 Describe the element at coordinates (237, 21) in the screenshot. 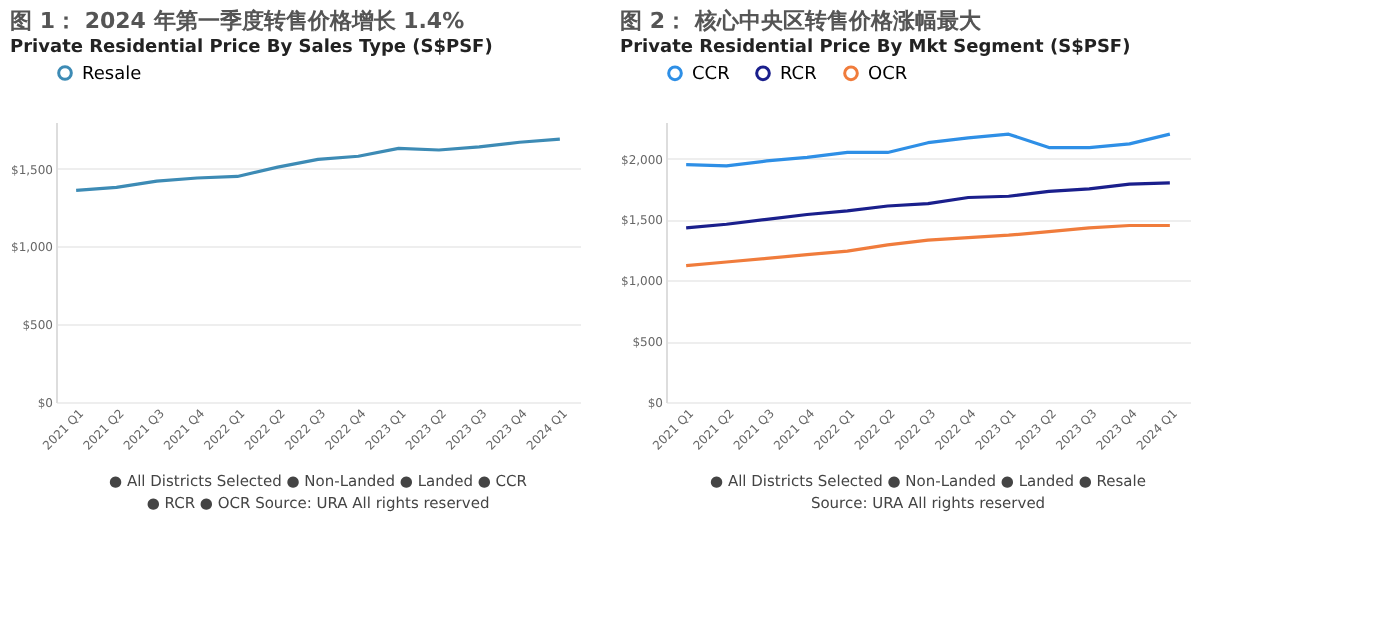

I see `chart-title: 图 1： 2024 年第一季度转售价格增长 1.4%` at that location.